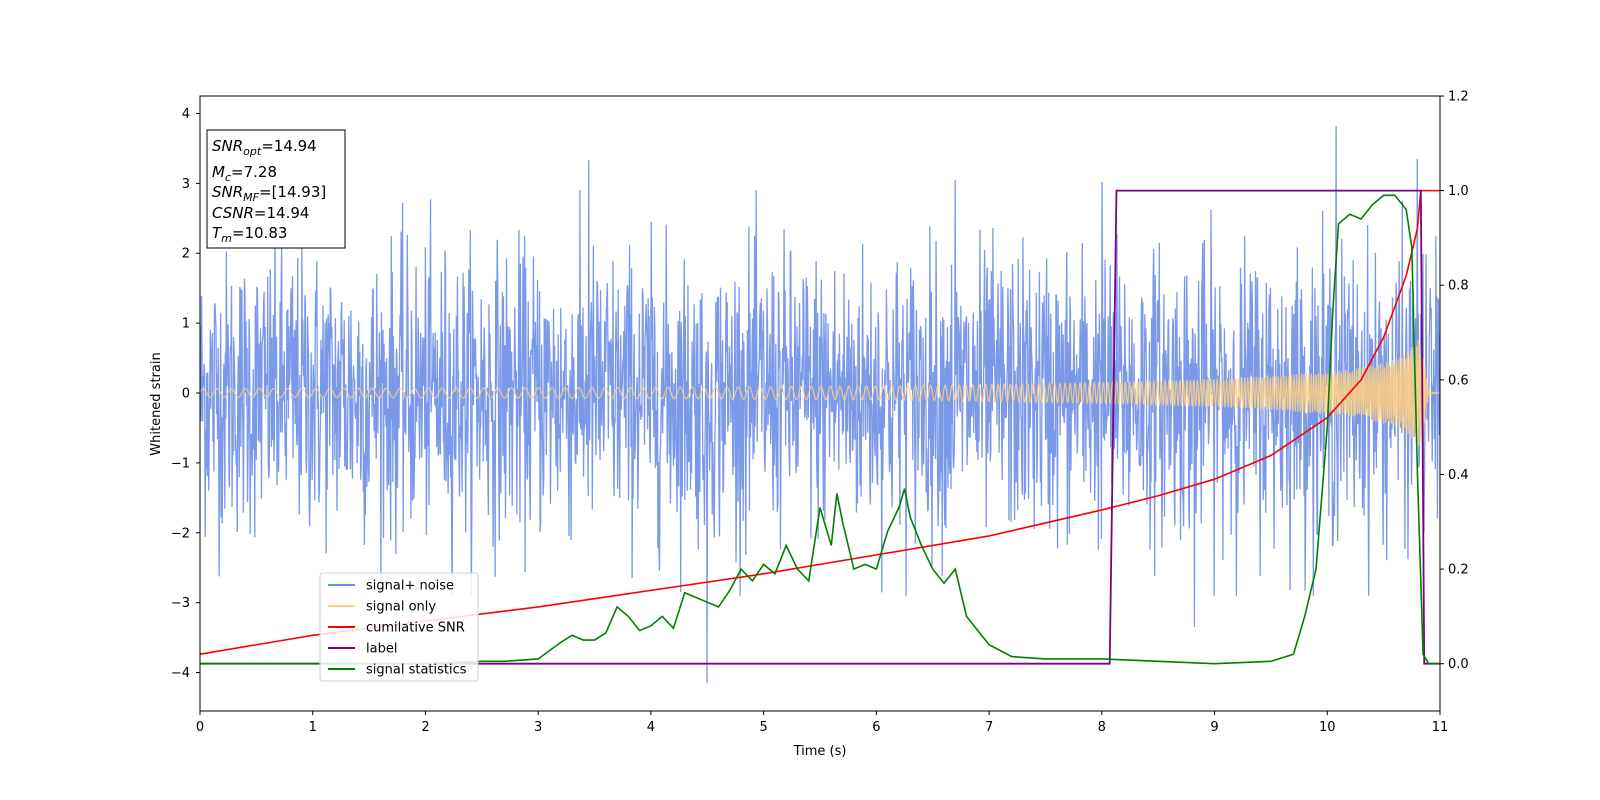 This screenshot has width=1600, height=800. What do you see at coordinates (416, 670) in the screenshot?
I see `legend-label: signal statistics` at bounding box center [416, 670].